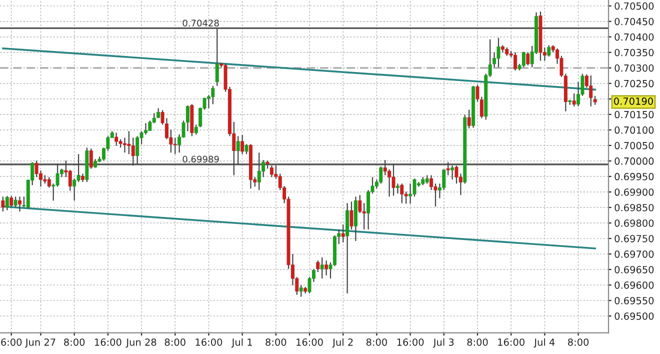  I want to click on y-tick-label: 0.69900, so click(634, 192).